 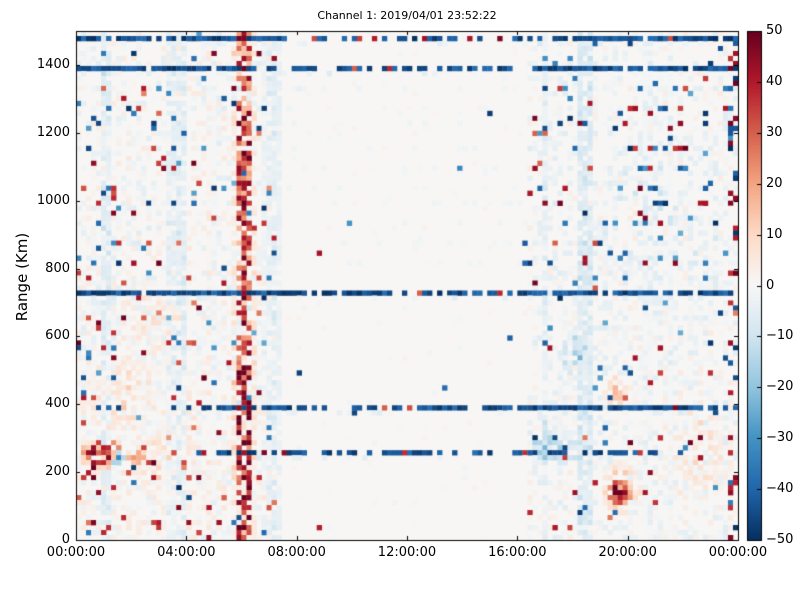 I want to click on x-tick-label: 12:00:00, so click(x=407, y=552).